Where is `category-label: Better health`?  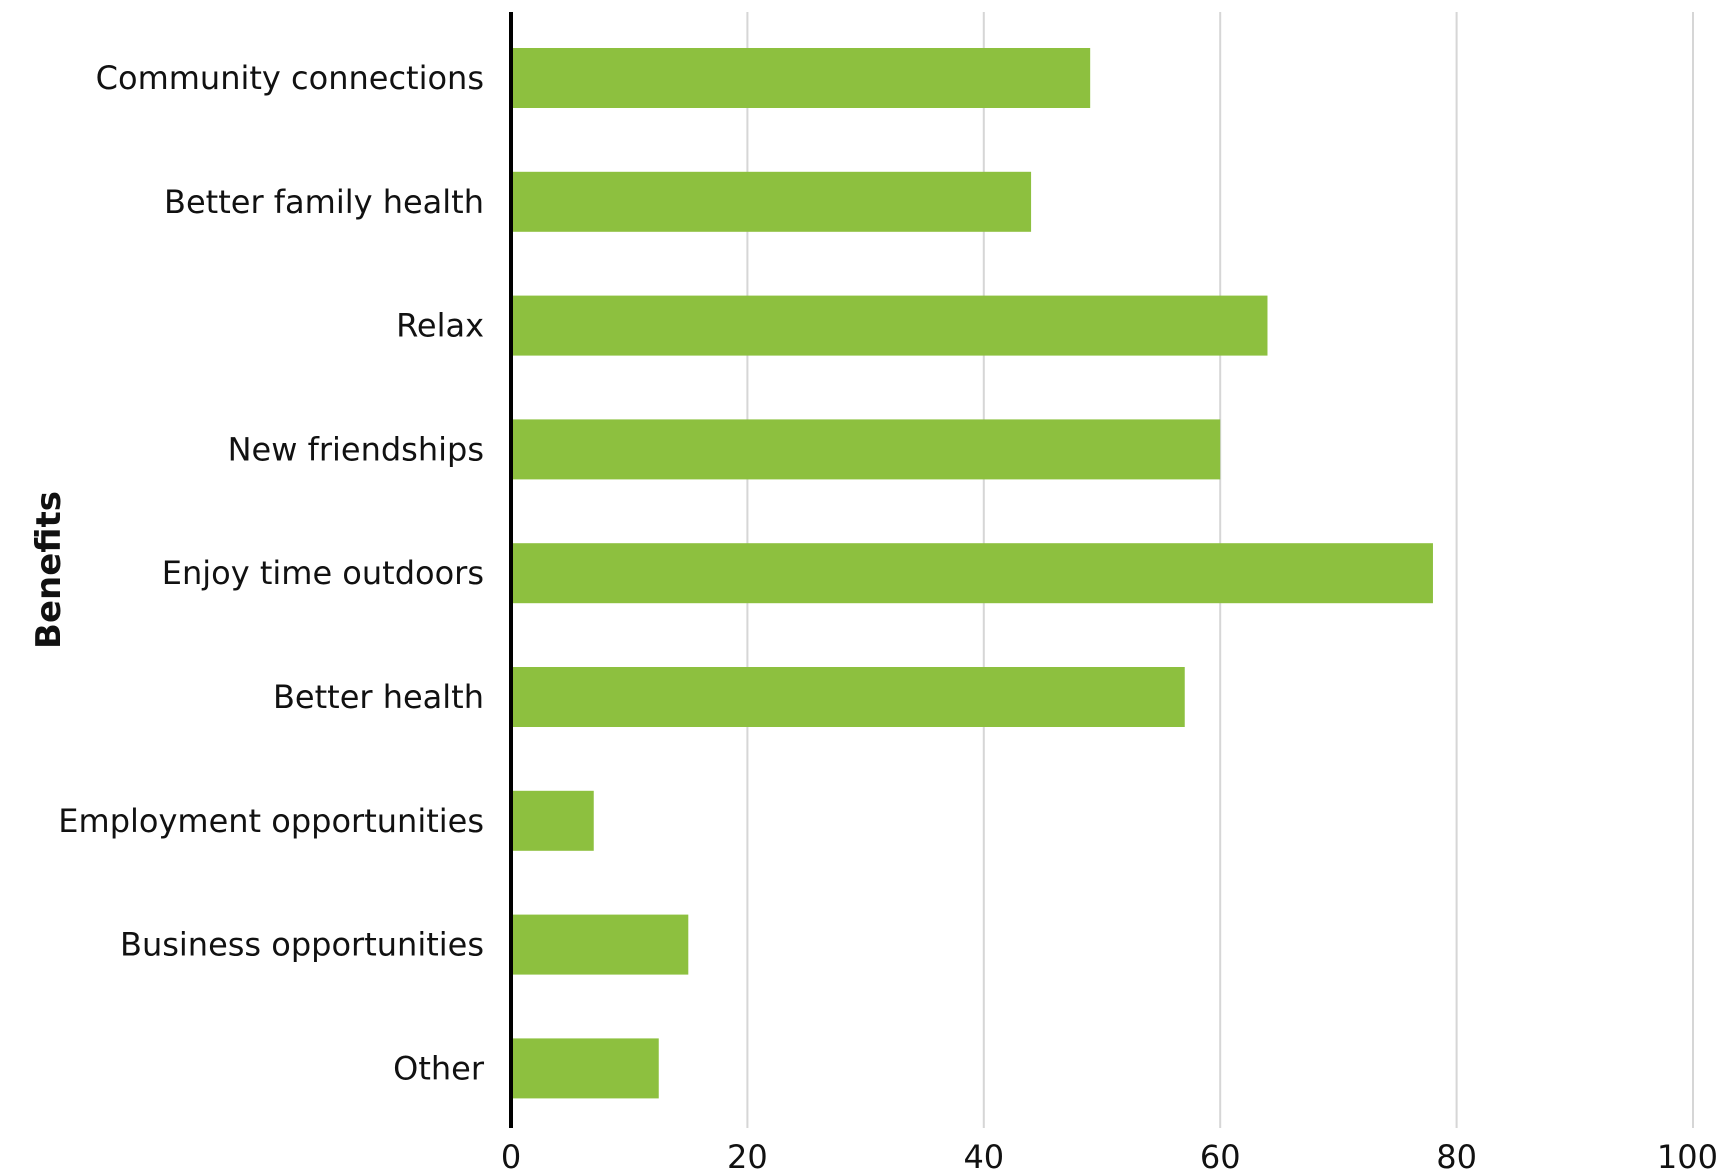
category-label: Better health is located at coordinates (378, 697).